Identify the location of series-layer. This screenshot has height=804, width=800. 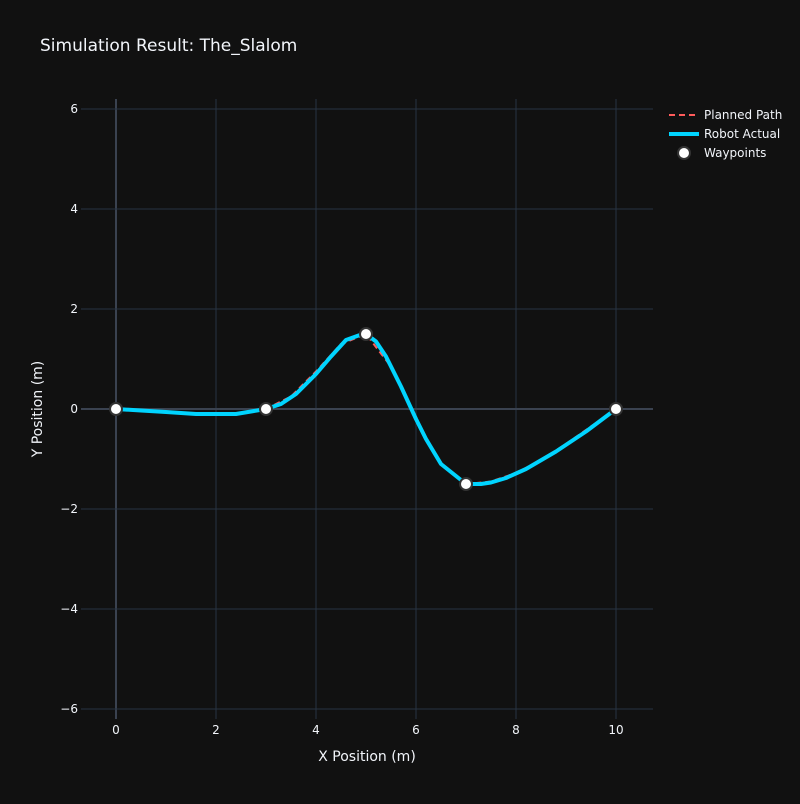
(366, 409).